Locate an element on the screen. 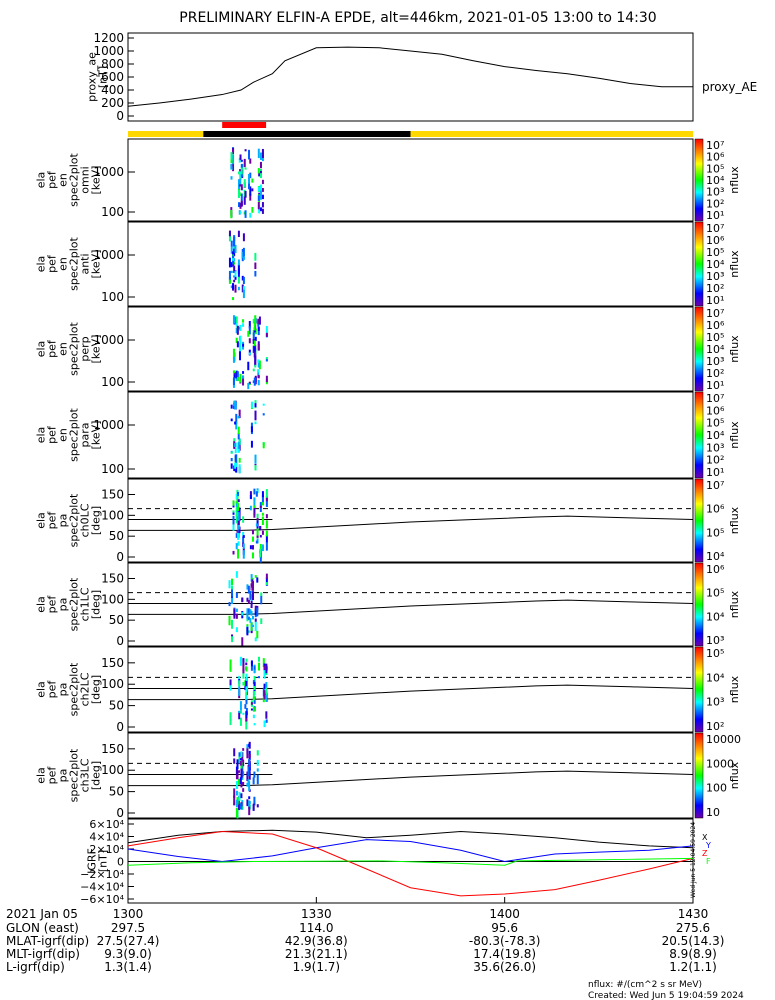  panel-spec-2-frame is located at coordinates (410, 264).